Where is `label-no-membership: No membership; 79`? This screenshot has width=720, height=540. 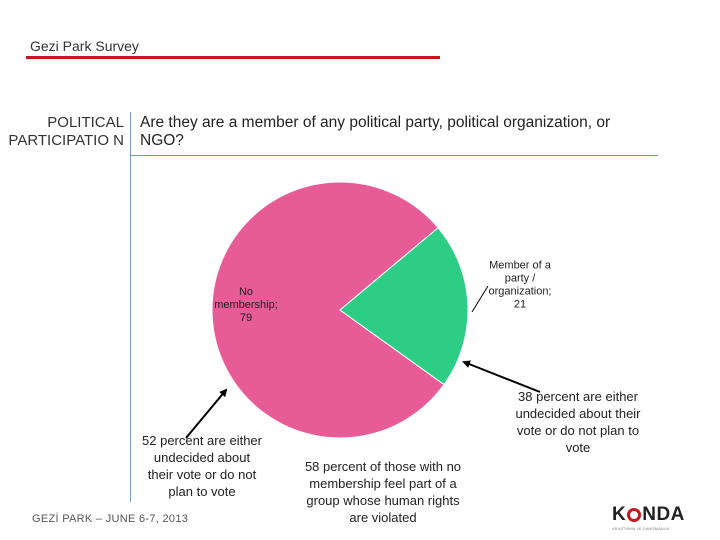
label-no-membership: No membership; 79 is located at coordinates (246, 305).